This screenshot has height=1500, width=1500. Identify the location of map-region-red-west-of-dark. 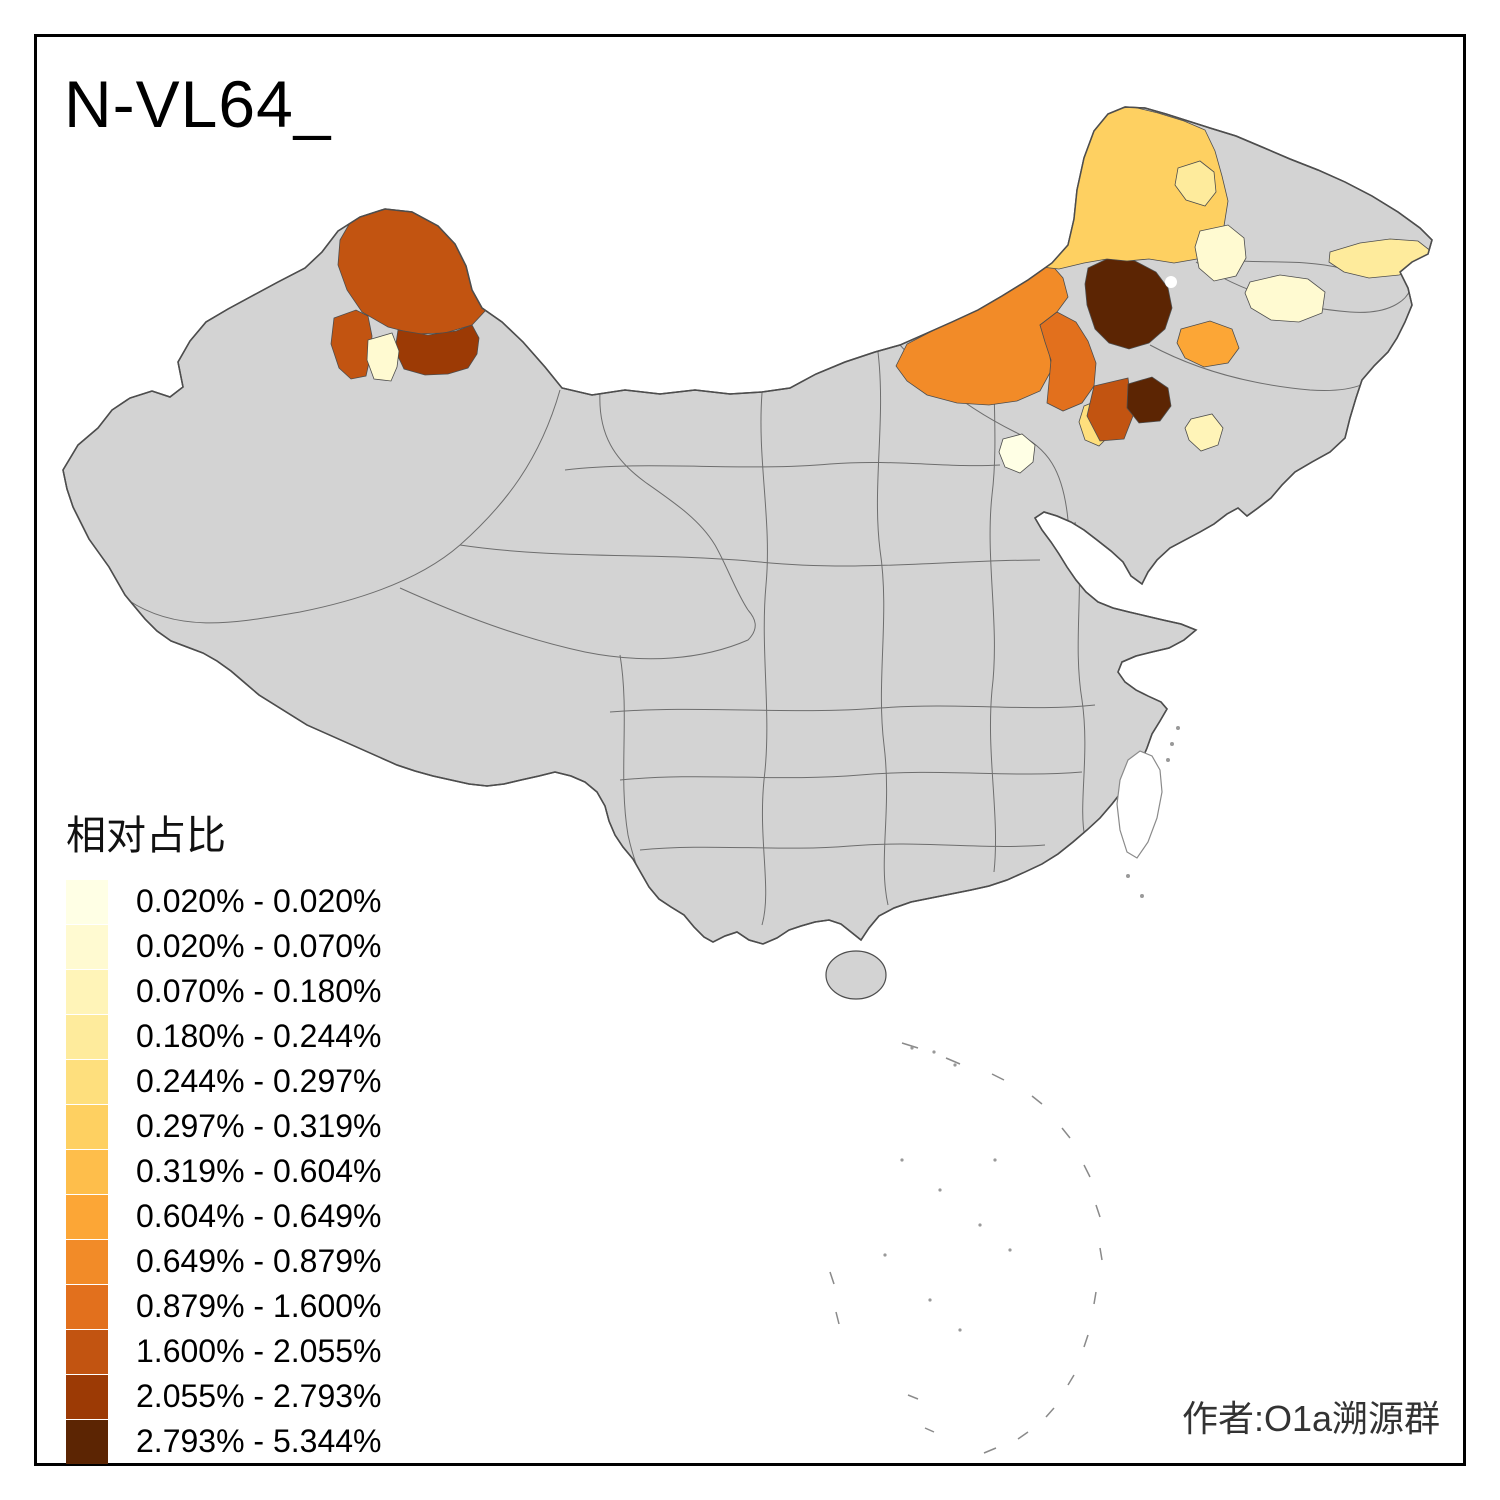
(1110, 409).